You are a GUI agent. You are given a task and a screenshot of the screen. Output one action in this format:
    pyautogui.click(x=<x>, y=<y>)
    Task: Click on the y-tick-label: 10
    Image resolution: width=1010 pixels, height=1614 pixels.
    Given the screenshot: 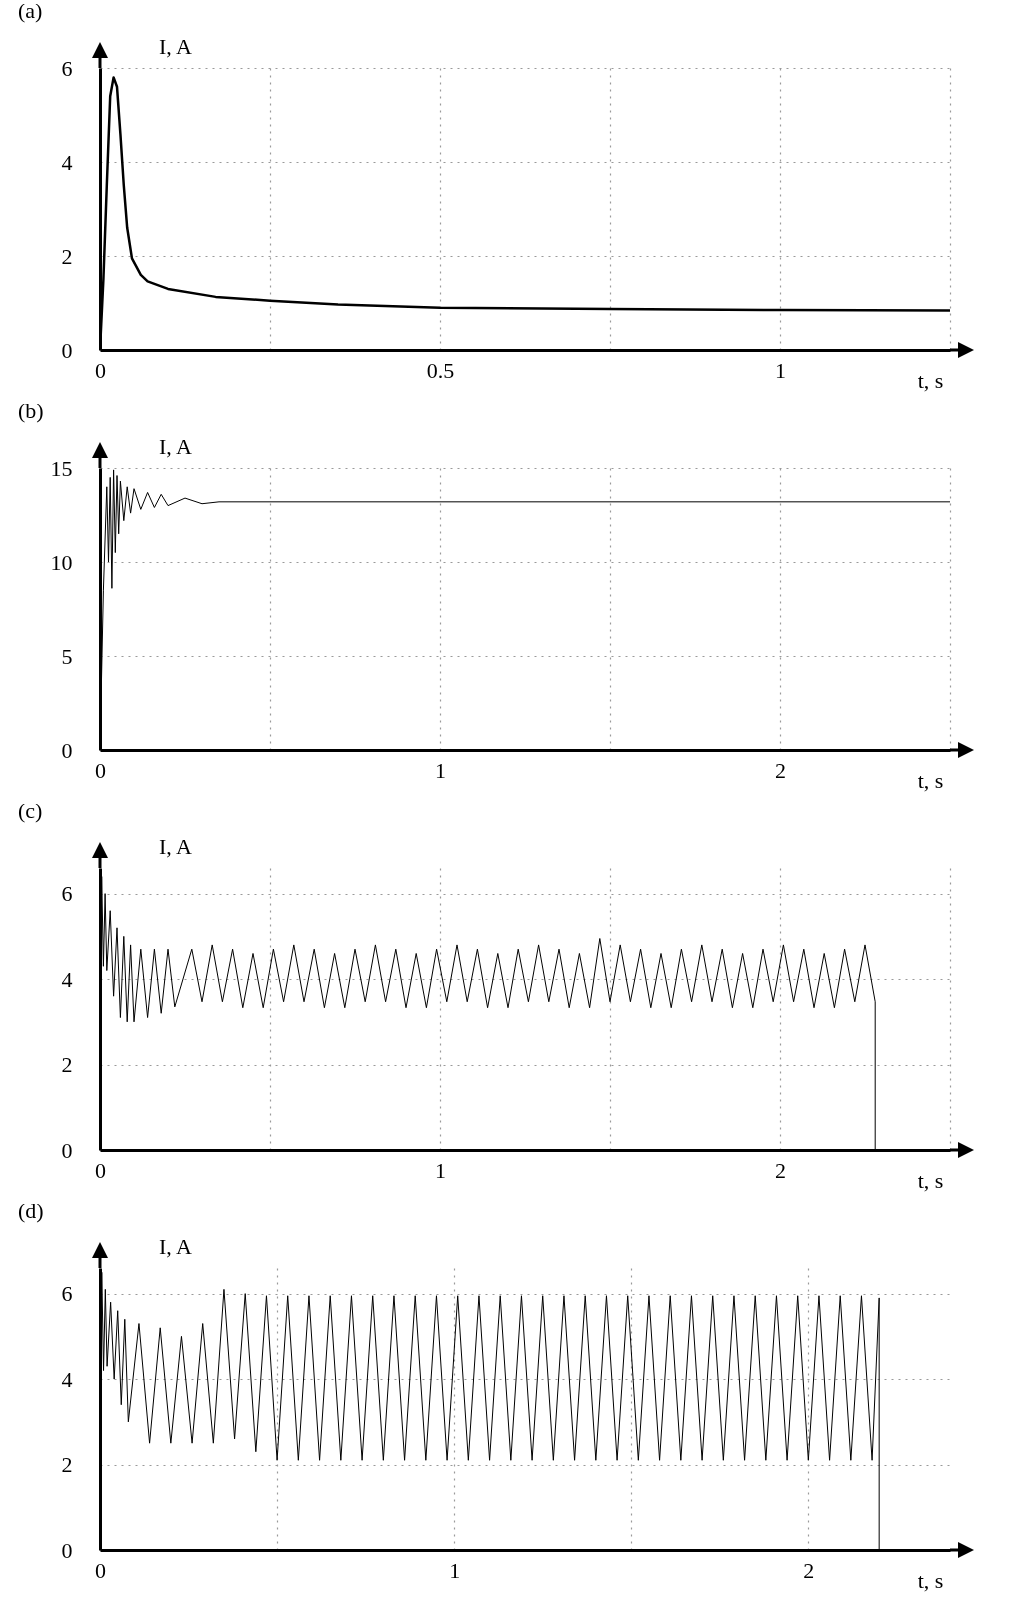 What is the action you would take?
    pyautogui.click(x=61, y=562)
    